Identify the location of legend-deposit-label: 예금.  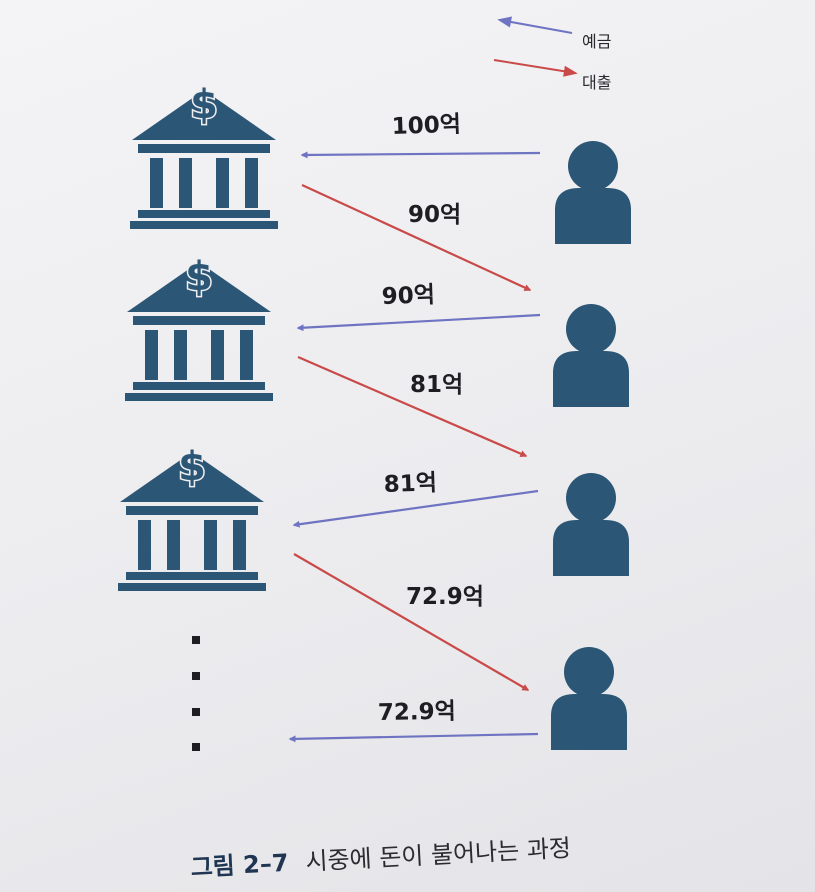
(596, 41).